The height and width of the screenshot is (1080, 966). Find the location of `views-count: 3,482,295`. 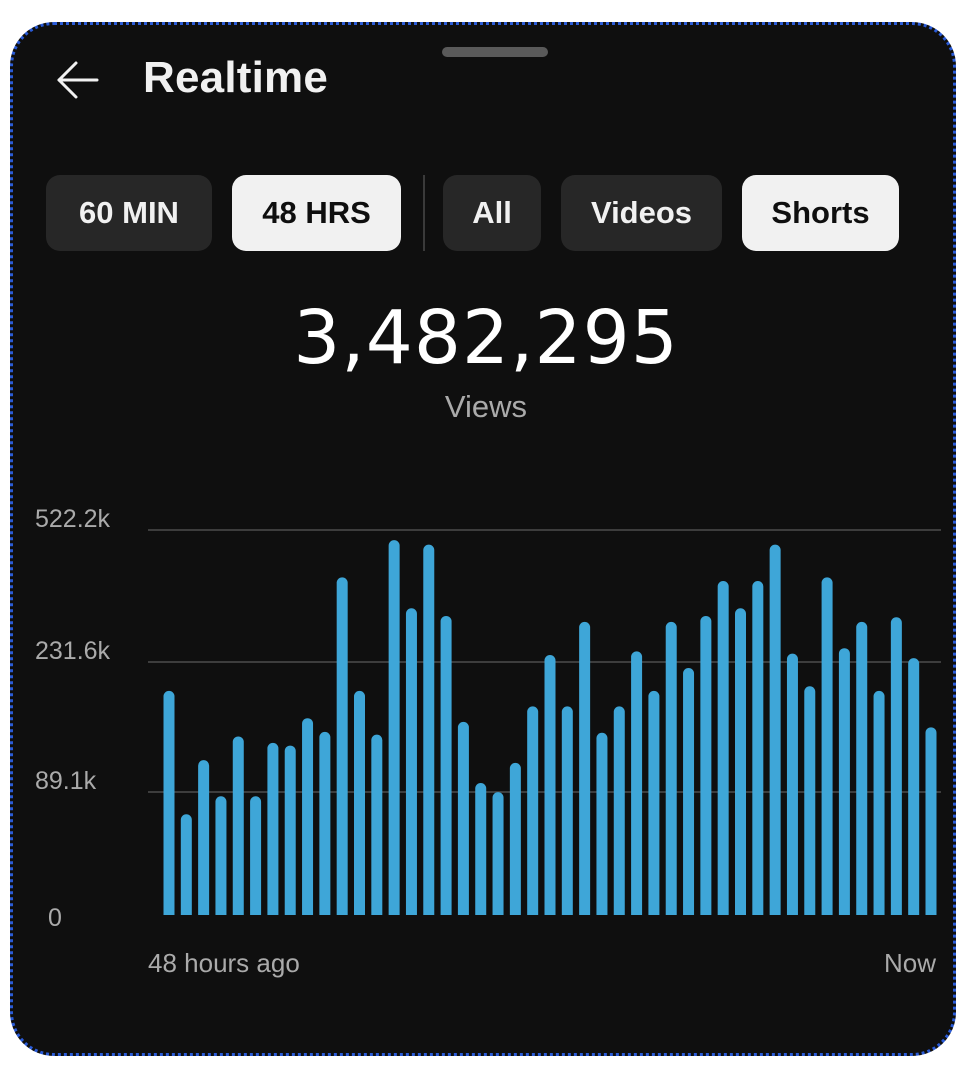

views-count: 3,482,295 is located at coordinates (486, 338).